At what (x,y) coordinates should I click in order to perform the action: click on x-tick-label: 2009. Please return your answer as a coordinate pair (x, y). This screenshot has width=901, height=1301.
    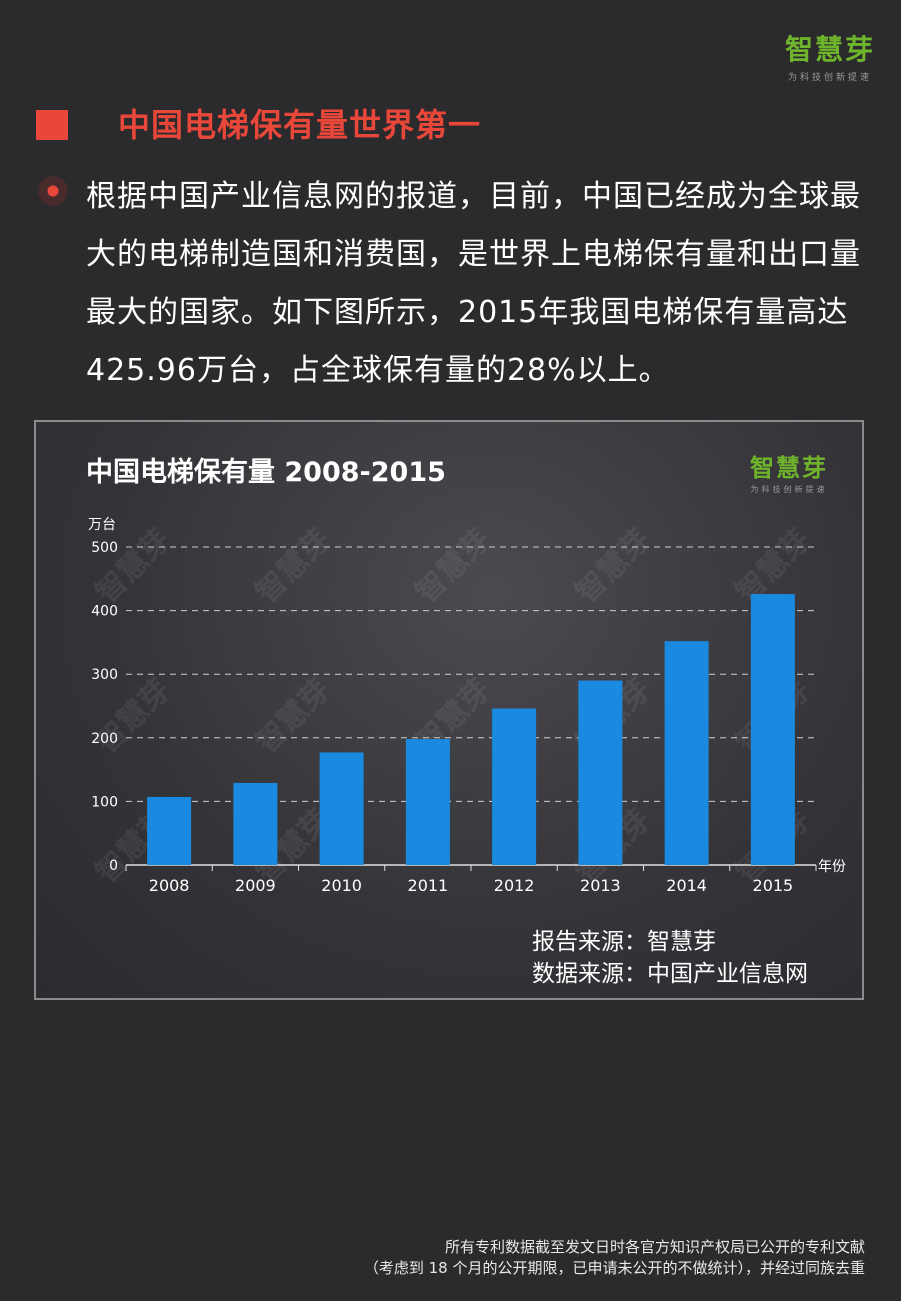
    Looking at the image, I should click on (255, 885).